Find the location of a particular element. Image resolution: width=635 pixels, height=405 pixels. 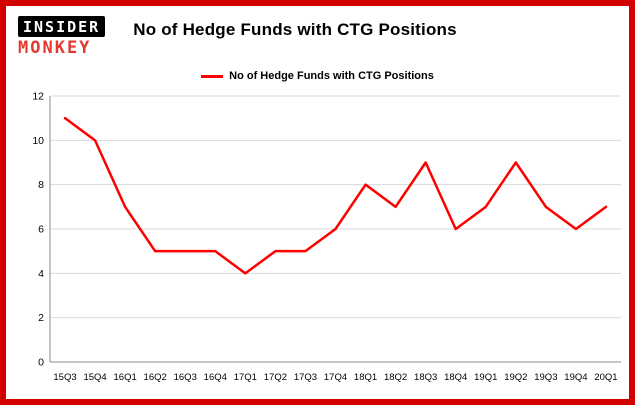

x-tick-label: 19Q1 is located at coordinates (485, 377).